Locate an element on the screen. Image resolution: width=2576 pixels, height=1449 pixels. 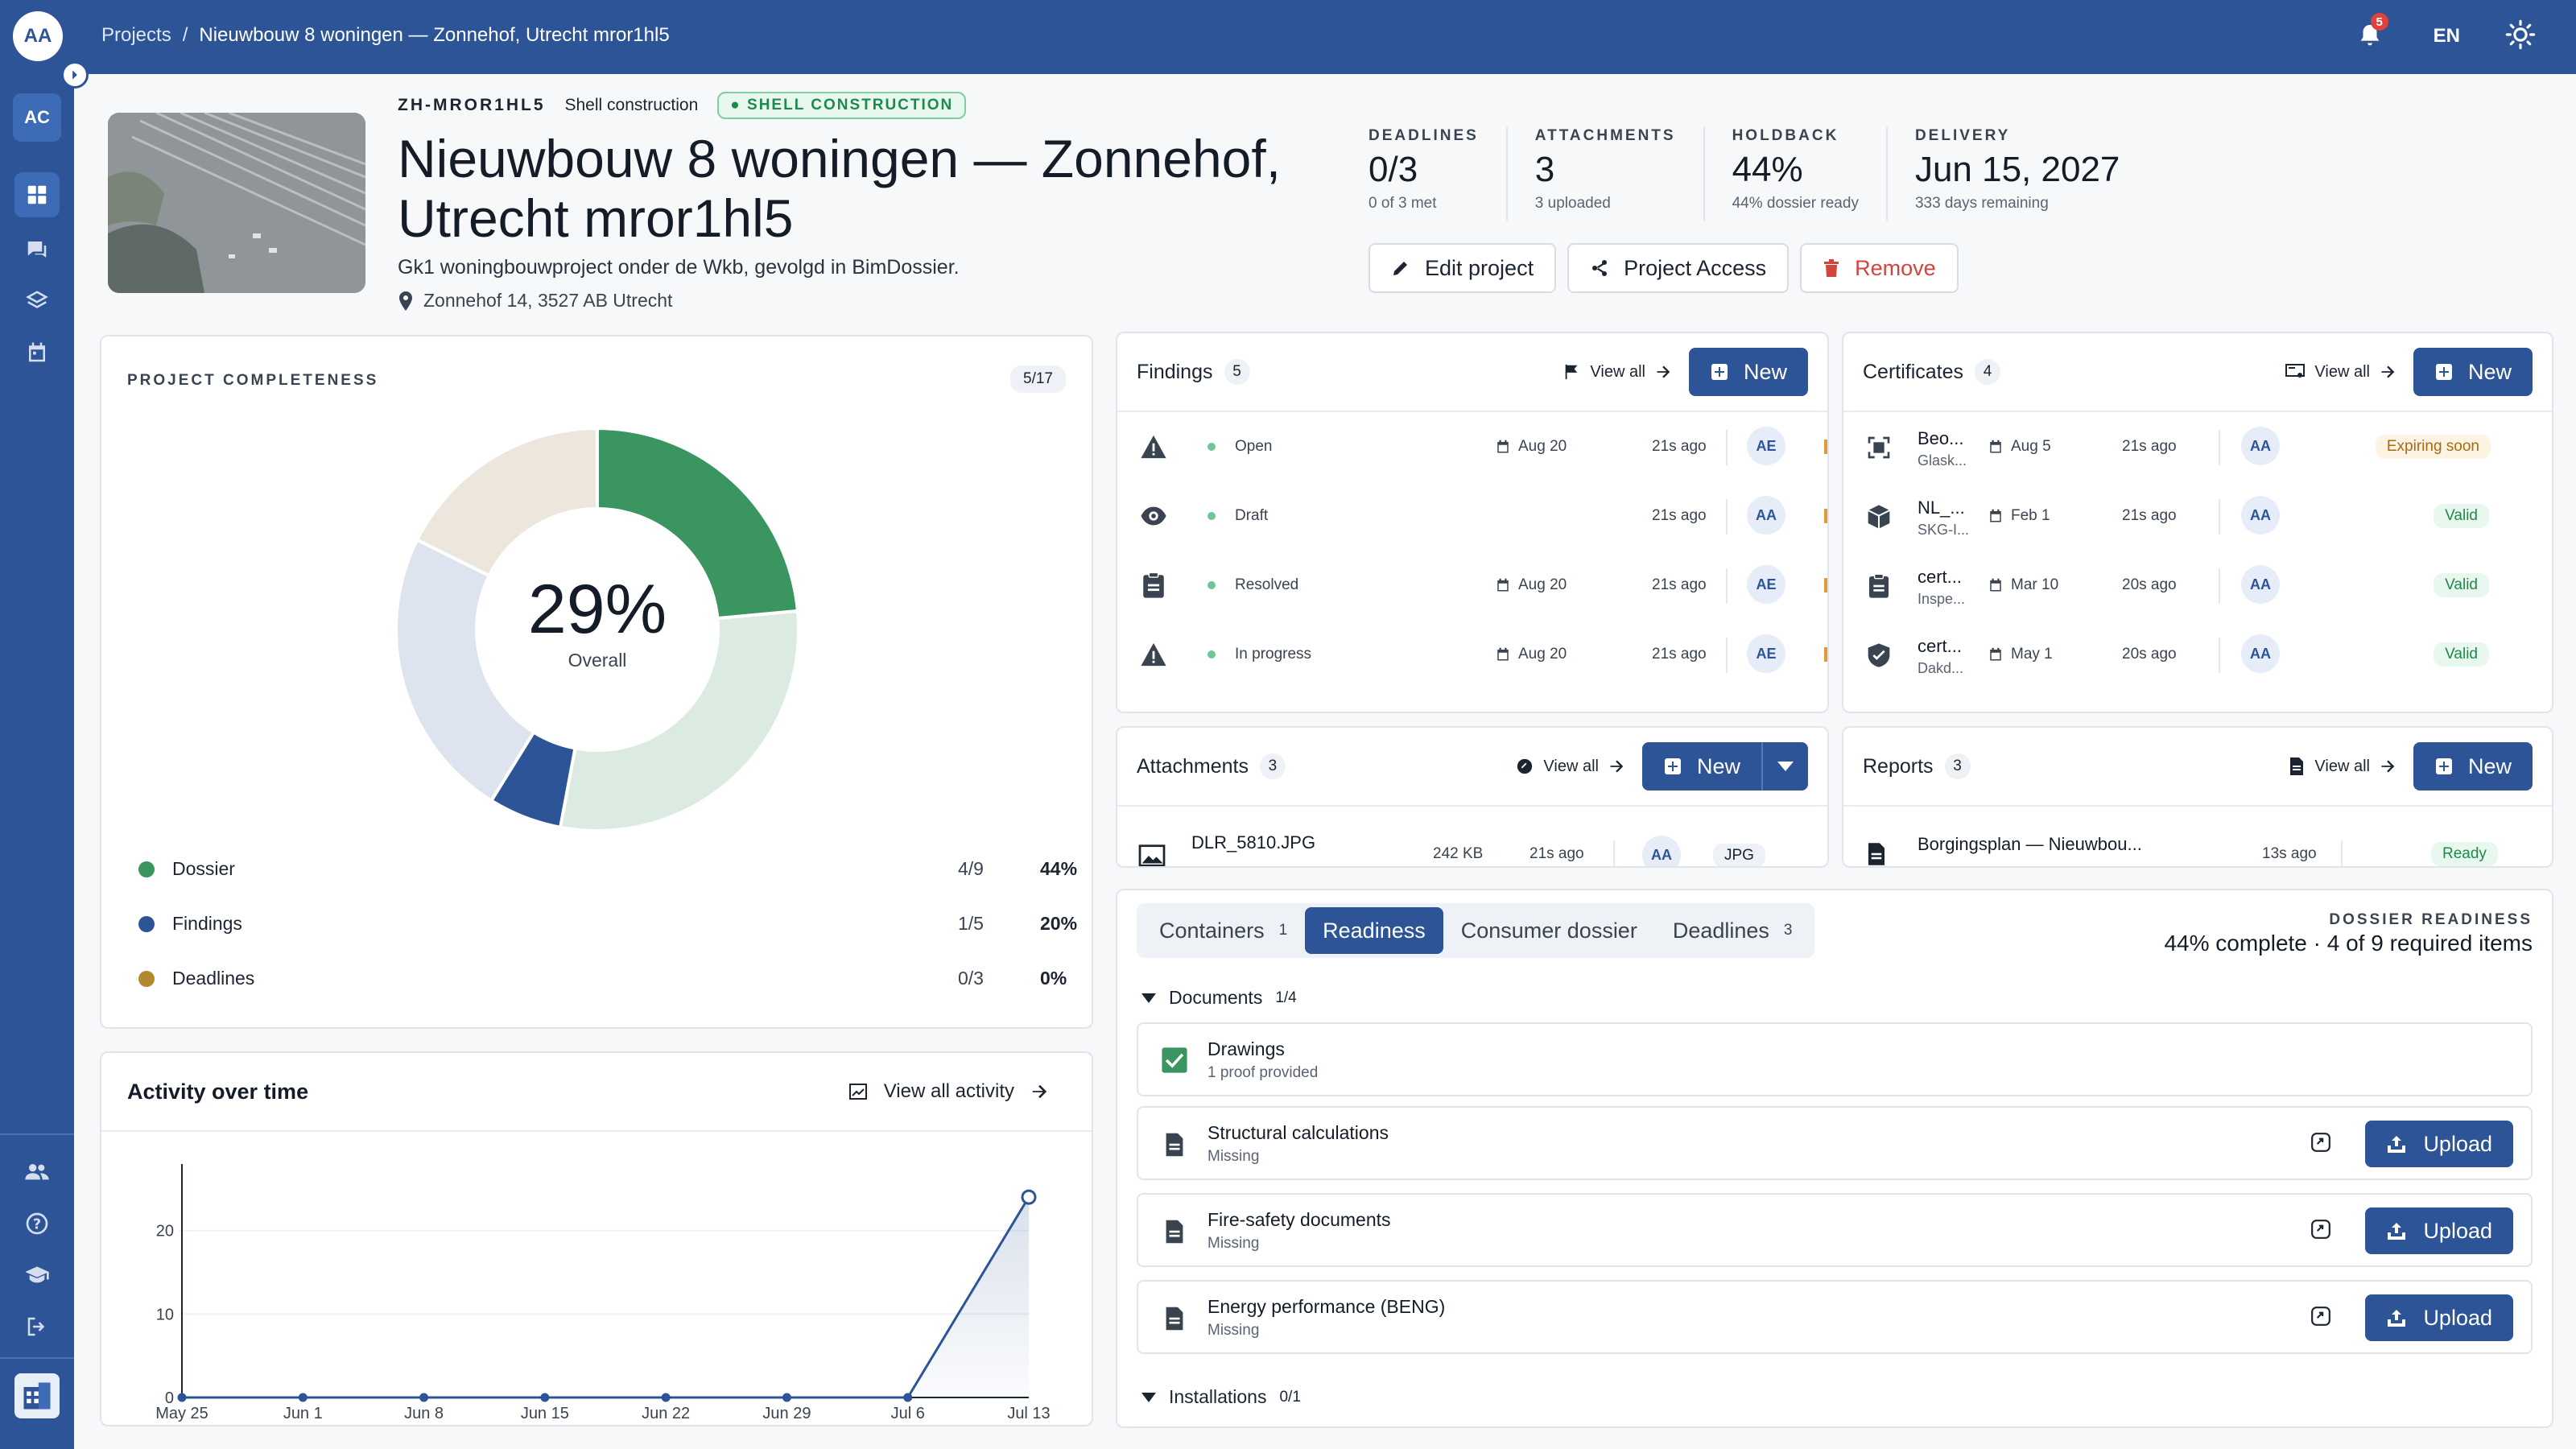
reports-view-all-link: View all is located at coordinates (2342, 766).